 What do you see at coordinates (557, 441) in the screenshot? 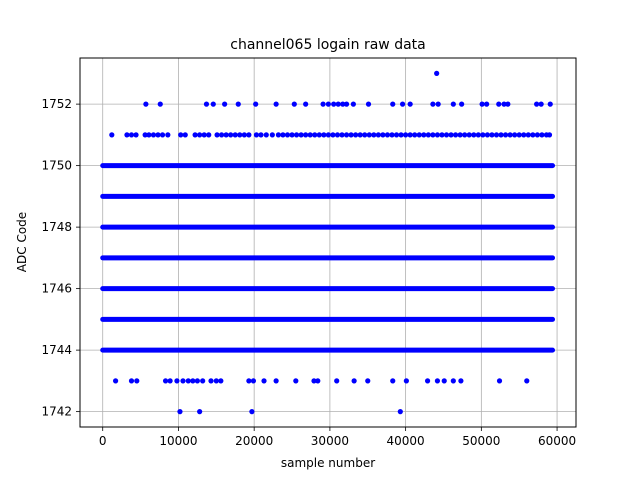
I see `x-tick-label: 60000` at bounding box center [557, 441].